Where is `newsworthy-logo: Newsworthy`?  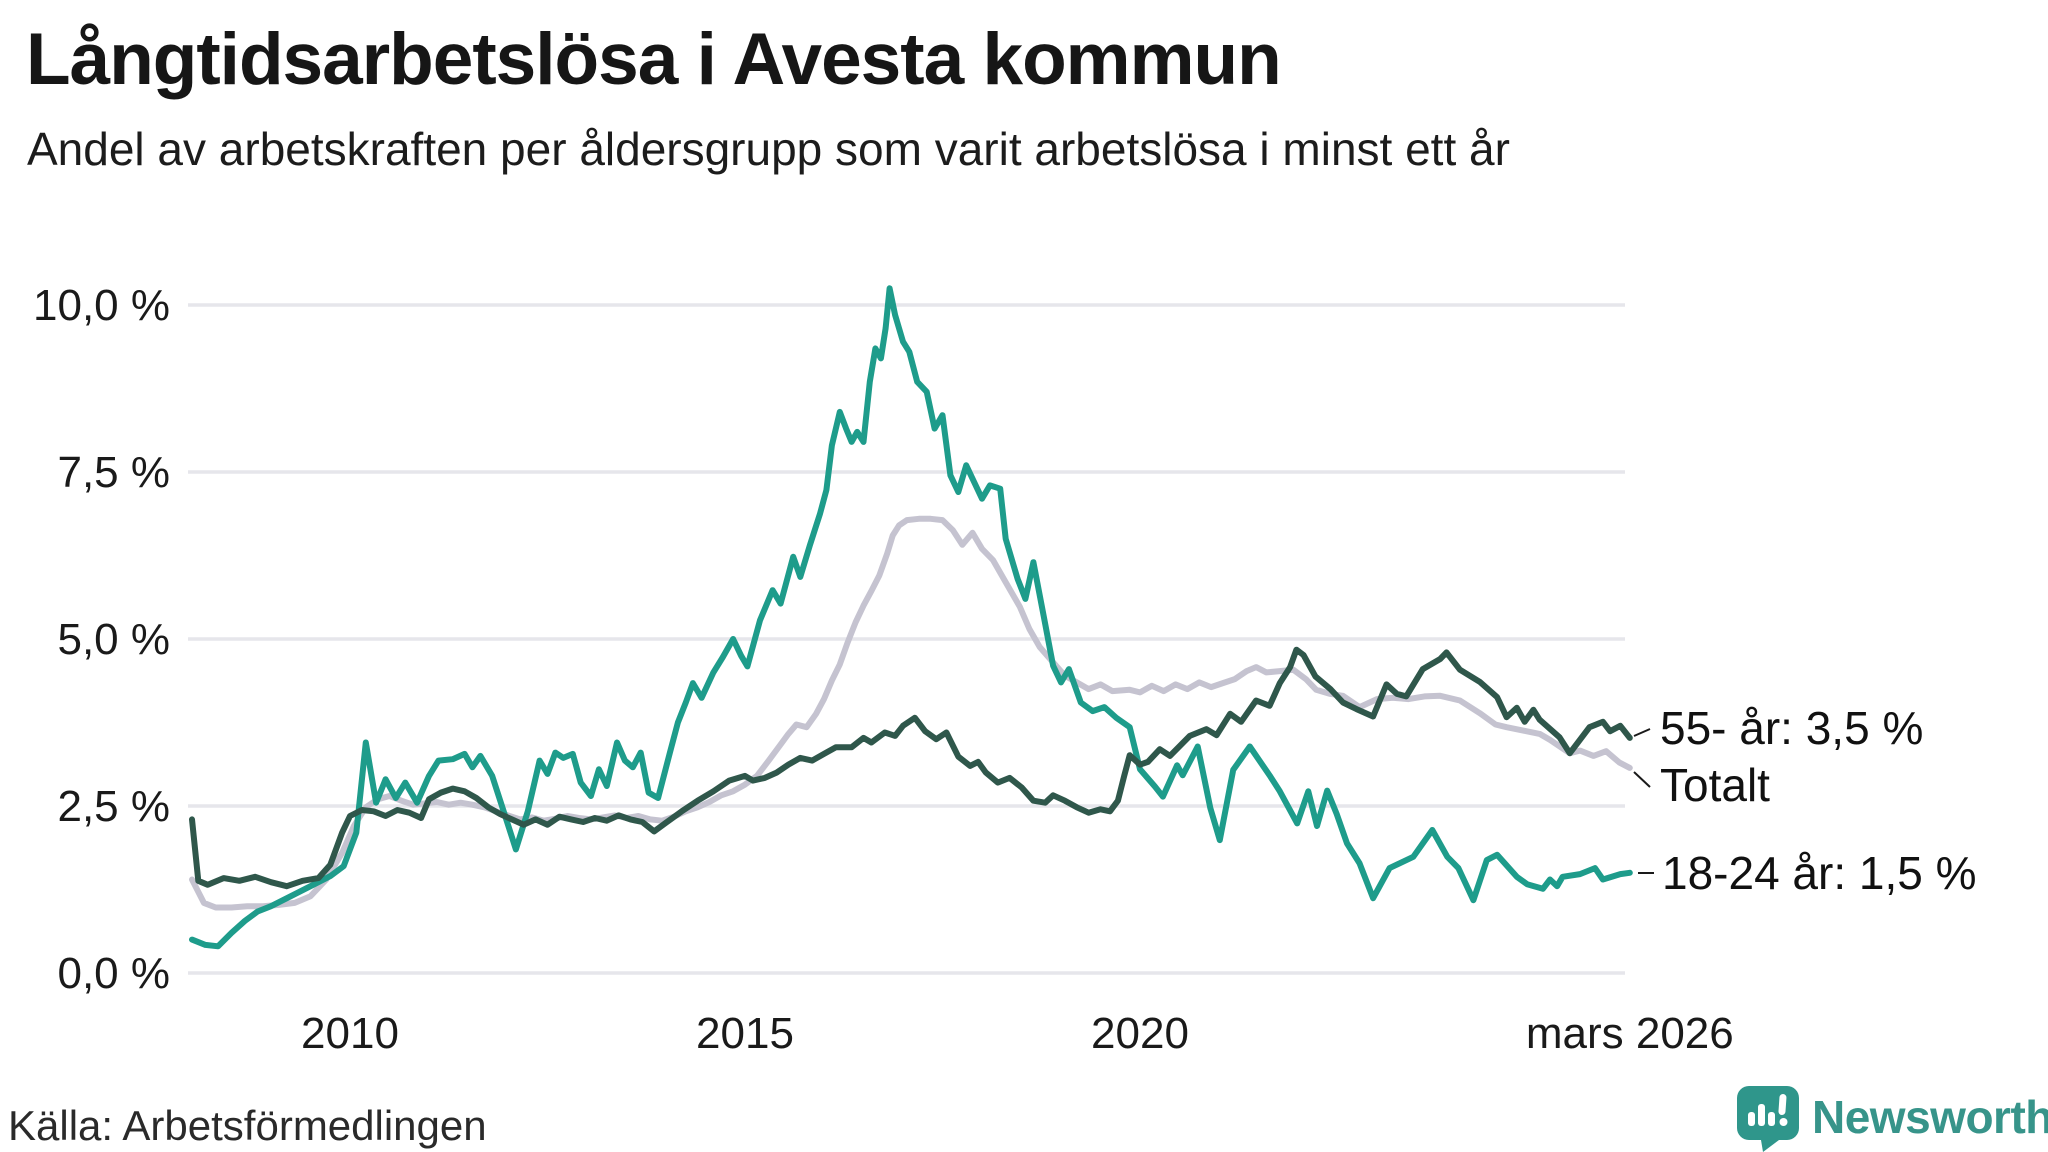 newsworthy-logo: Newsworthy is located at coordinates (1892, 1119).